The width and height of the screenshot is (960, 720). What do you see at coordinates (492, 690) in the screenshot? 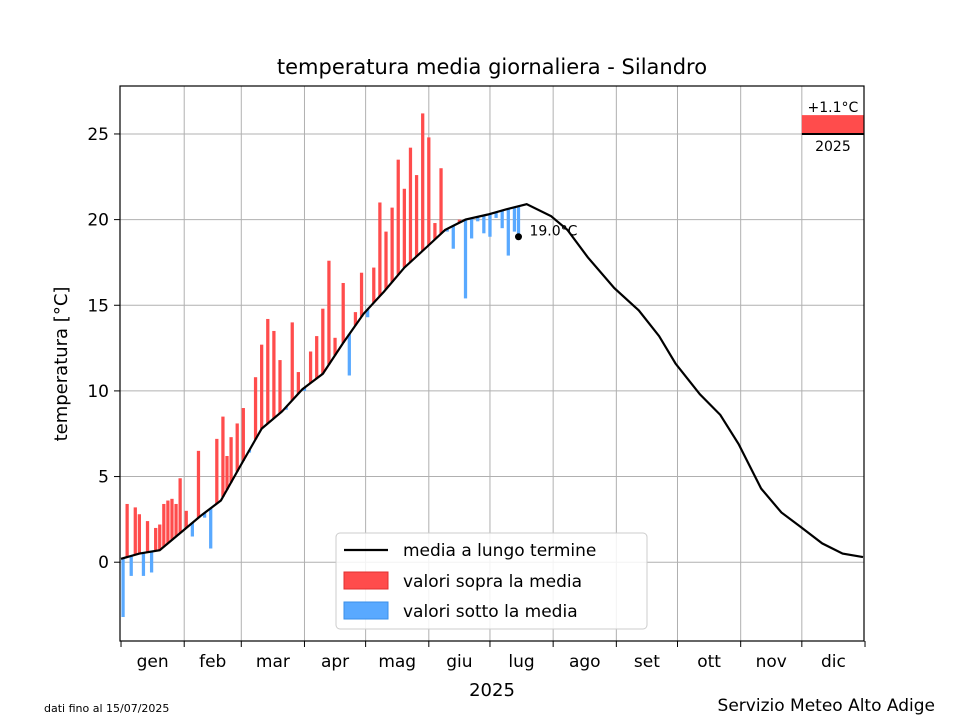
I see `x-axis-label: 2025` at bounding box center [492, 690].